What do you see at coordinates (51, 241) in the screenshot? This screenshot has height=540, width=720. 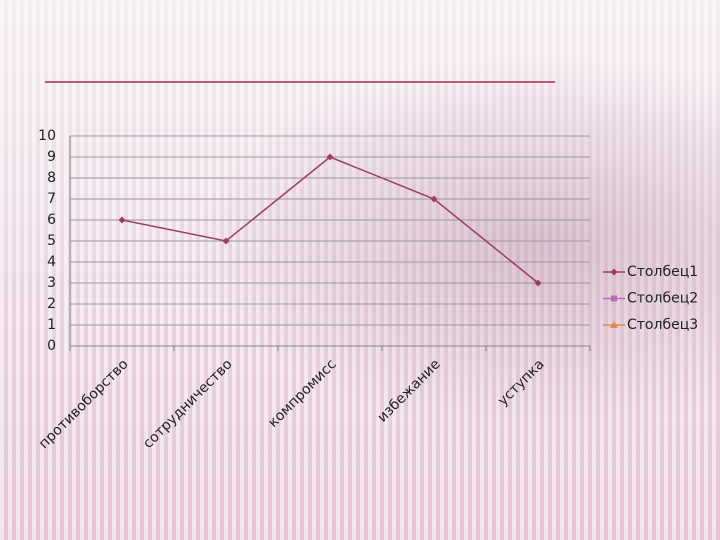 I see `y-tick-label: 5` at bounding box center [51, 241].